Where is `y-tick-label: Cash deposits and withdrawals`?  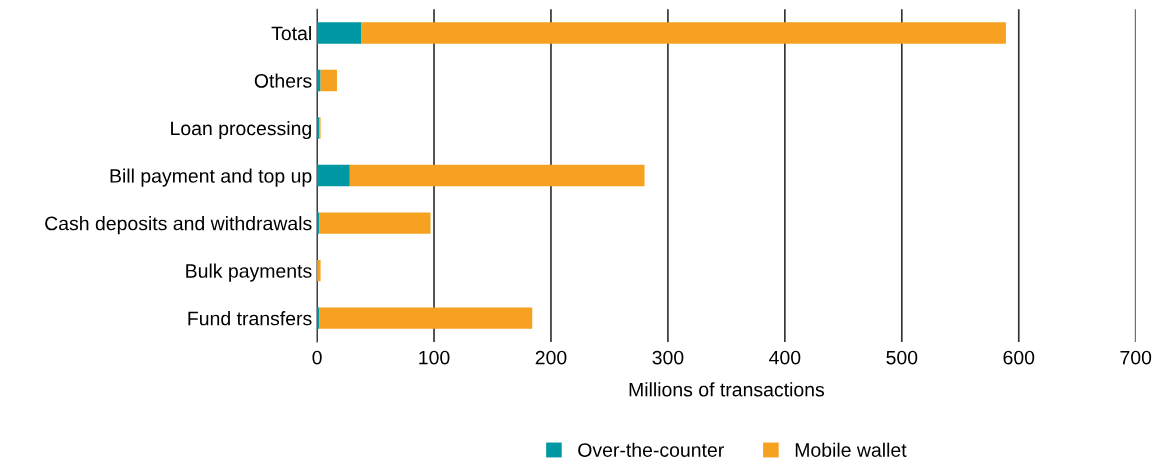
y-tick-label: Cash deposits and withdrawals is located at coordinates (178, 225).